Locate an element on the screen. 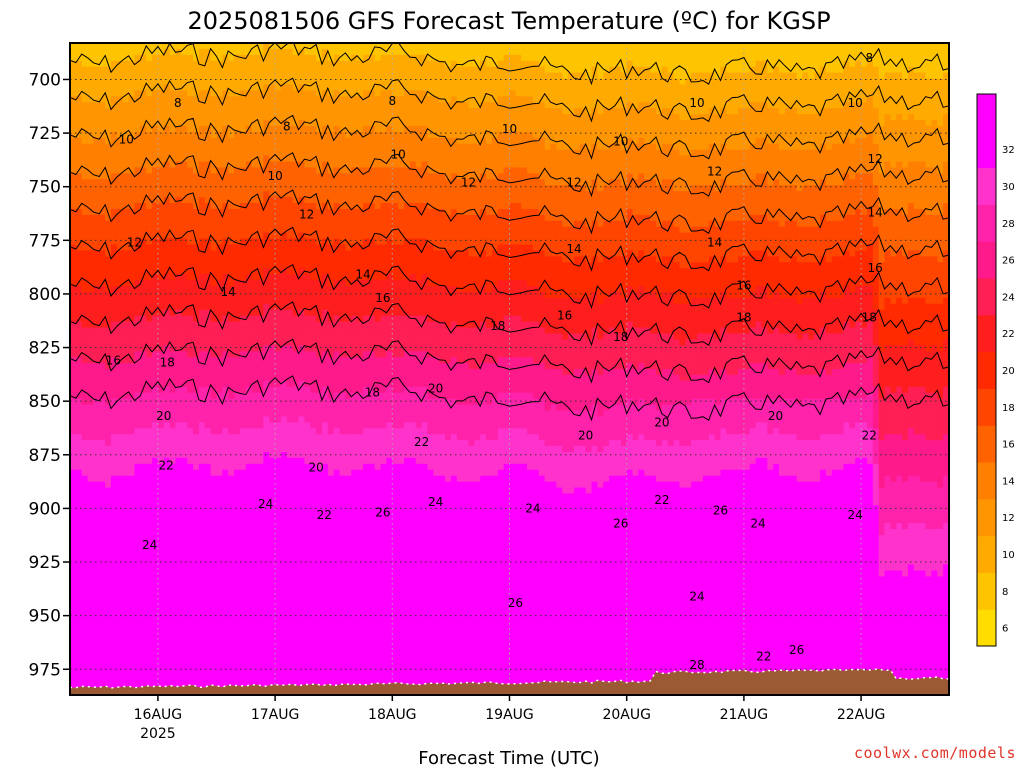 The height and width of the screenshot is (768, 1024). x-axis-ticks: 16AUG 17AUG 18AUG 19AUG 20AUG 21AUG 22AUG 2025 is located at coordinates (510, 718).